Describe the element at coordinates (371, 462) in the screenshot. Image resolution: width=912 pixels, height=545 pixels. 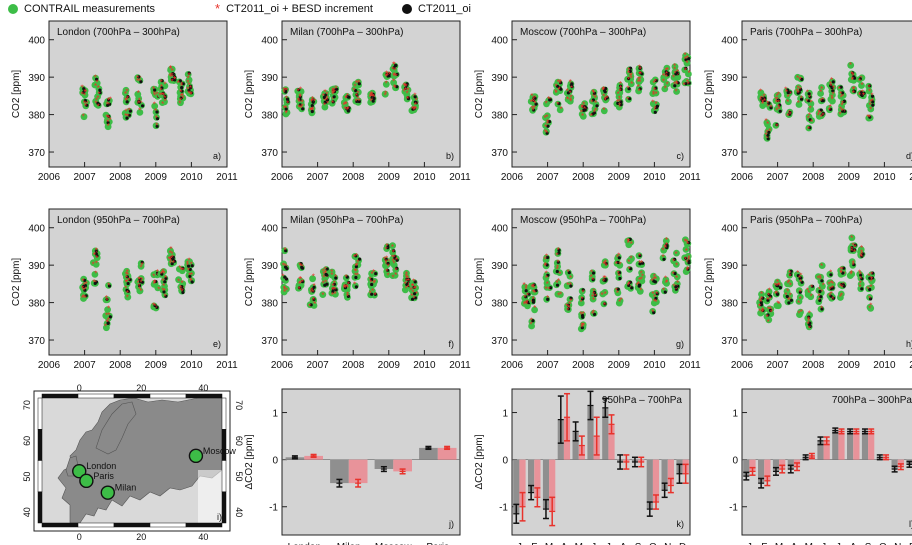
I see `plot-area` at that location.